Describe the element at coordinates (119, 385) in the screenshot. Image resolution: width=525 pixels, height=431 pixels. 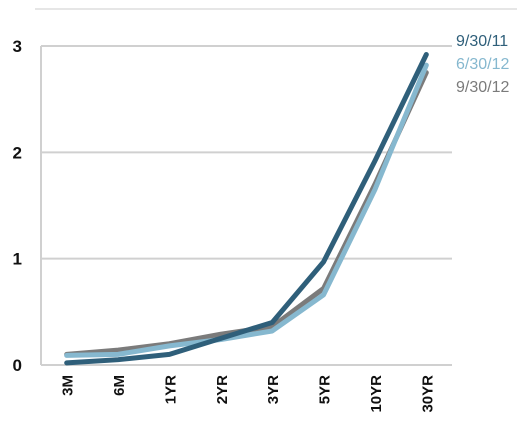
I see `x-tick-label: 6M` at that location.